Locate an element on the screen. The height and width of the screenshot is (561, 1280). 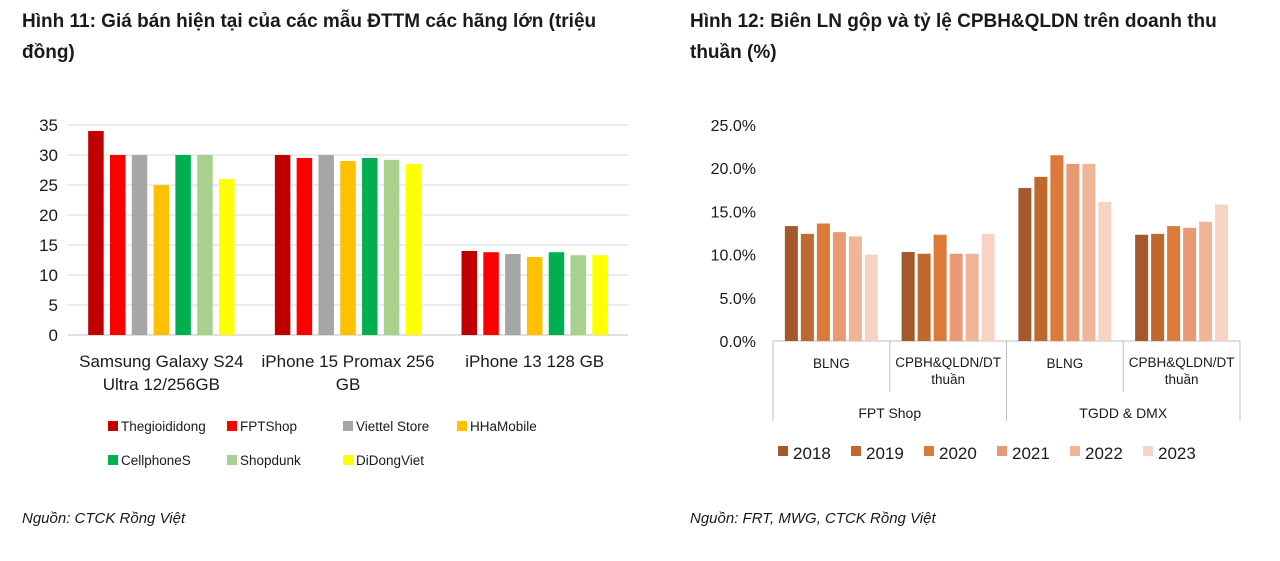
x-group-label: FPT Shop is located at coordinates (889, 413).